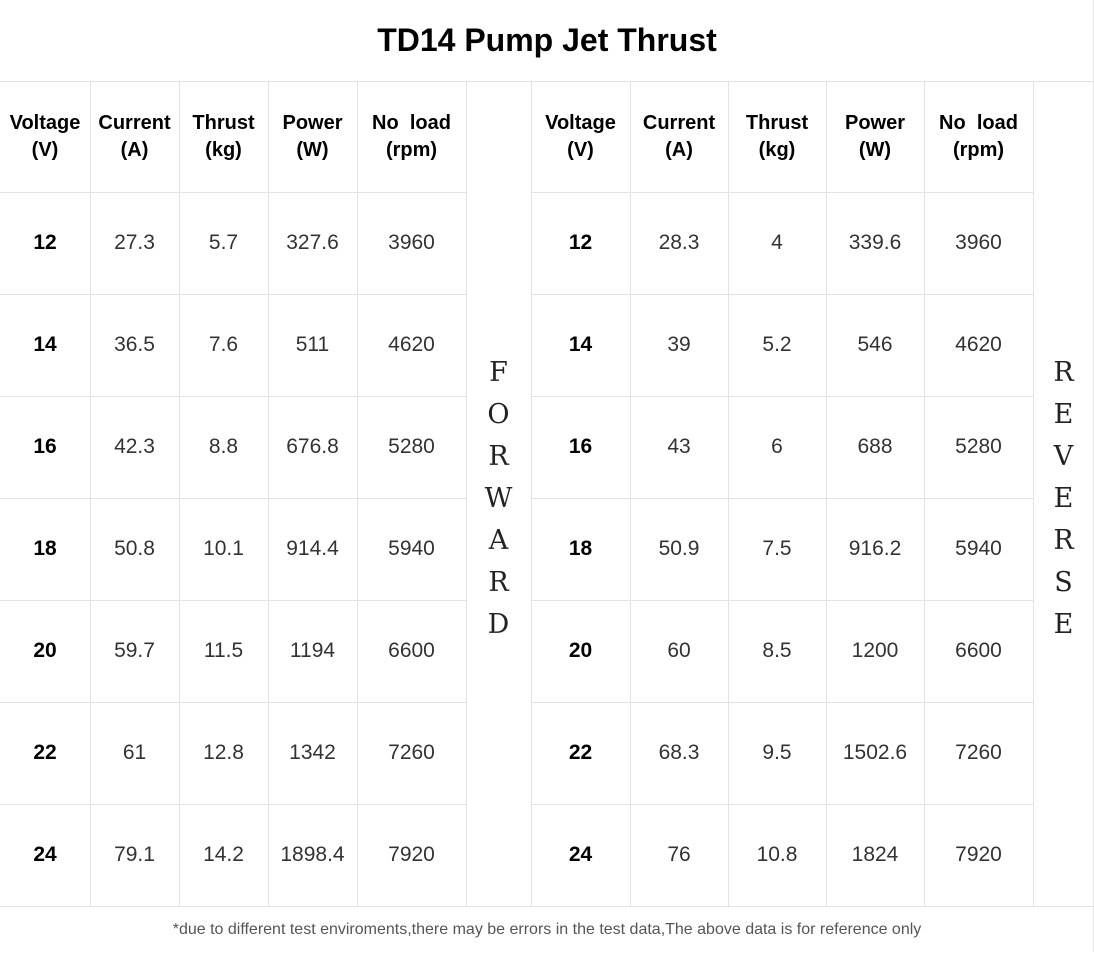 This screenshot has width=1094, height=953. What do you see at coordinates (679, 650) in the screenshot?
I see `reverse-cell: 60` at bounding box center [679, 650].